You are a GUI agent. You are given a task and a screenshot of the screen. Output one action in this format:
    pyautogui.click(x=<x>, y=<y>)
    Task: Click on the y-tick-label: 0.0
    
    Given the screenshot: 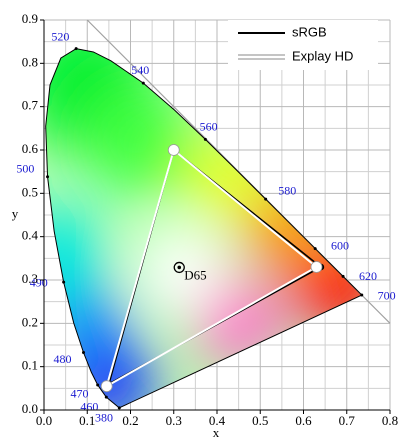 What is the action you would take?
    pyautogui.click(x=30, y=408)
    